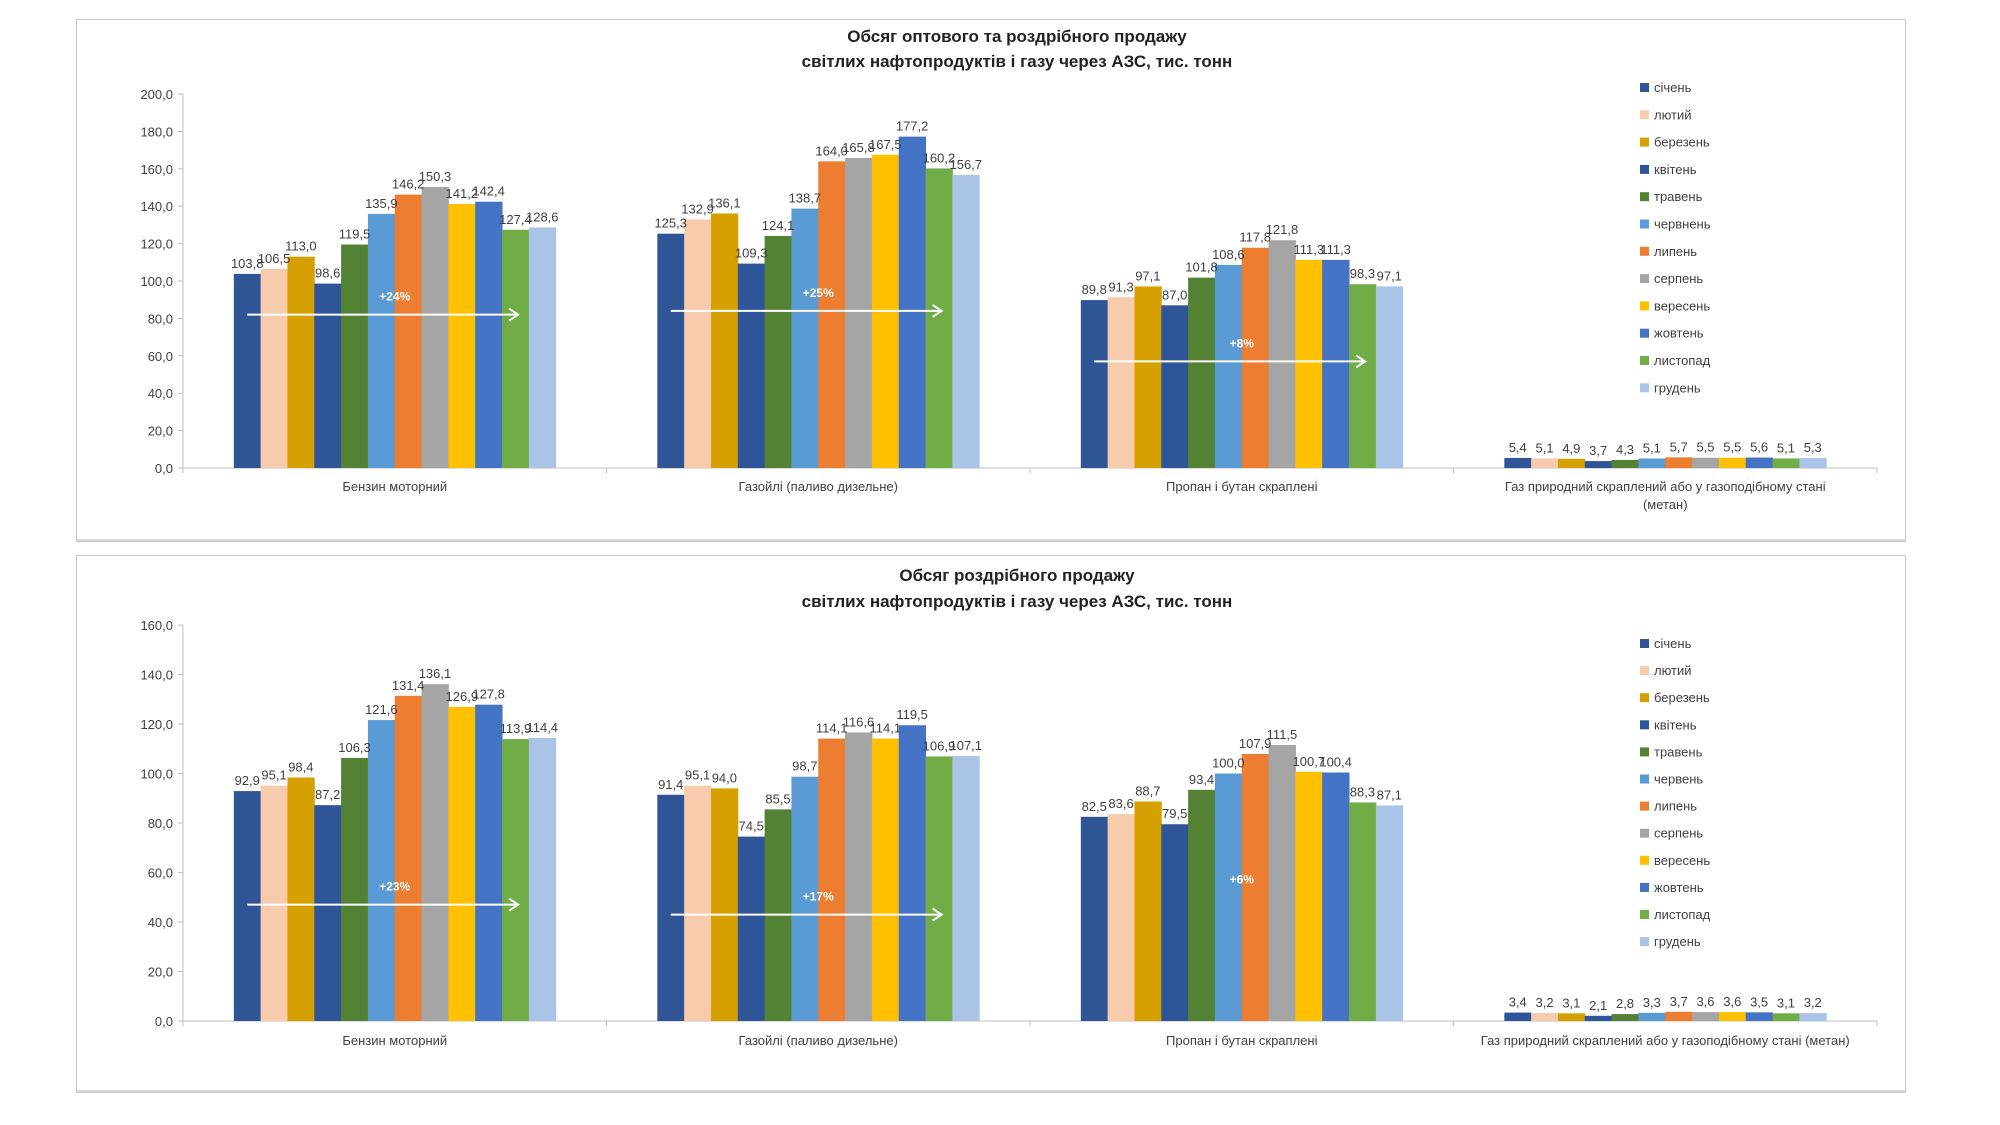 This screenshot has width=2000, height=1125. Describe the element at coordinates (1175, 386) in the screenshot. I see `bar-квітень-cat-2` at that location.